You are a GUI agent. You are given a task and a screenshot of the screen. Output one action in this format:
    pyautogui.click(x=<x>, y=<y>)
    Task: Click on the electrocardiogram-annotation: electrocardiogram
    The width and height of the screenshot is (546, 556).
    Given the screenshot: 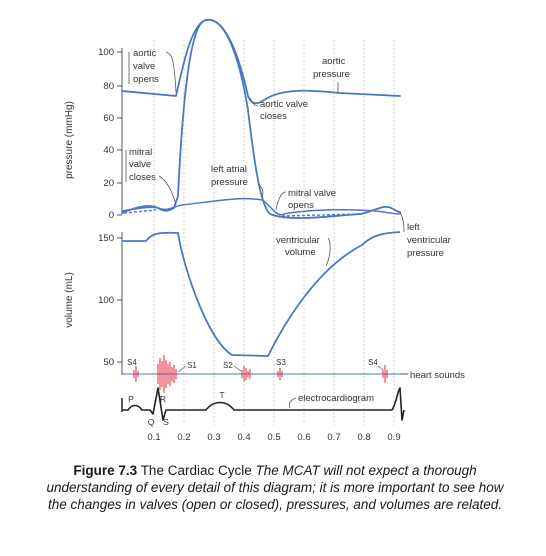 What is the action you would take?
    pyautogui.click(x=331, y=401)
    